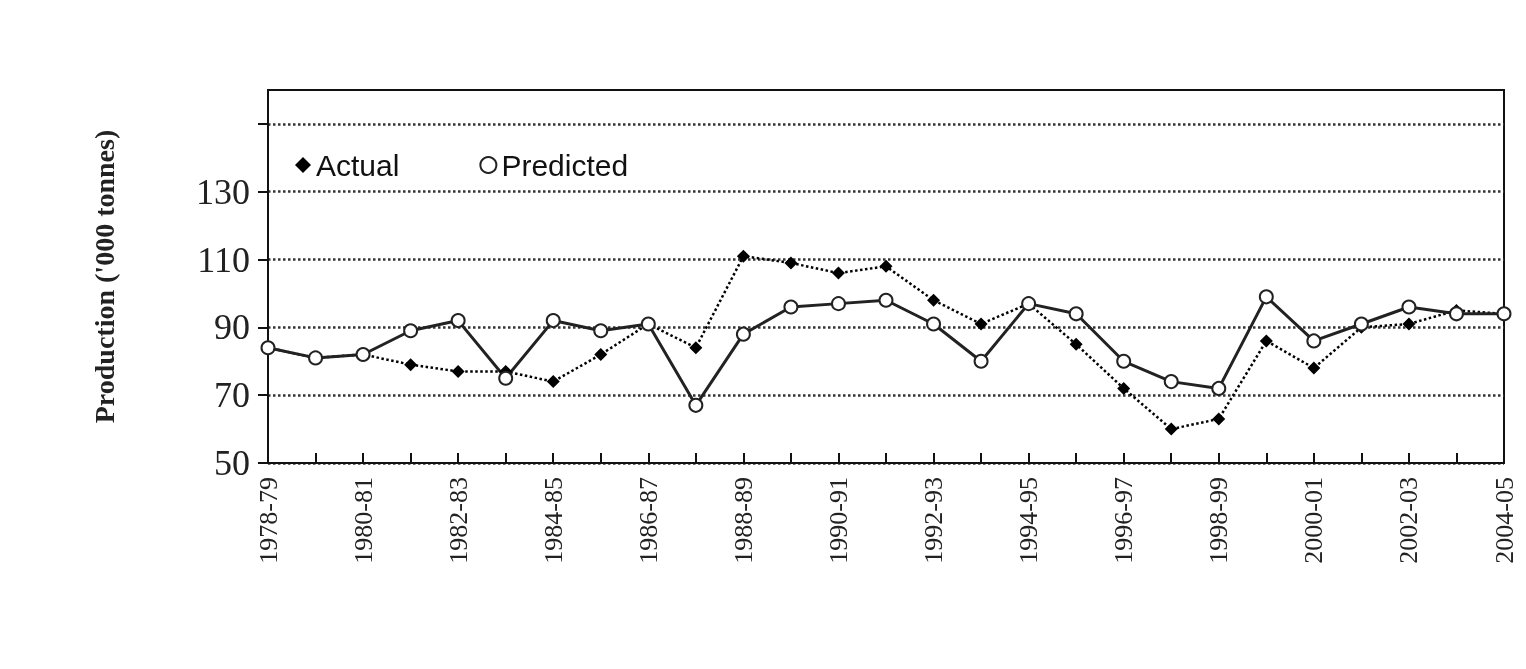  What do you see at coordinates (553, 520) in the screenshot?
I see `x-tick-label: 1984-85` at bounding box center [553, 520].